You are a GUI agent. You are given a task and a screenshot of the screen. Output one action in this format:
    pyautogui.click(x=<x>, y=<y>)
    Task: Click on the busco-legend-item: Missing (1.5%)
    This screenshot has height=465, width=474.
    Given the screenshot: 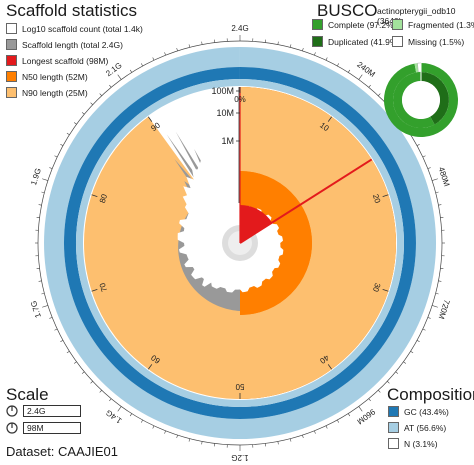 What is the action you would take?
    pyautogui.click(x=428, y=41)
    